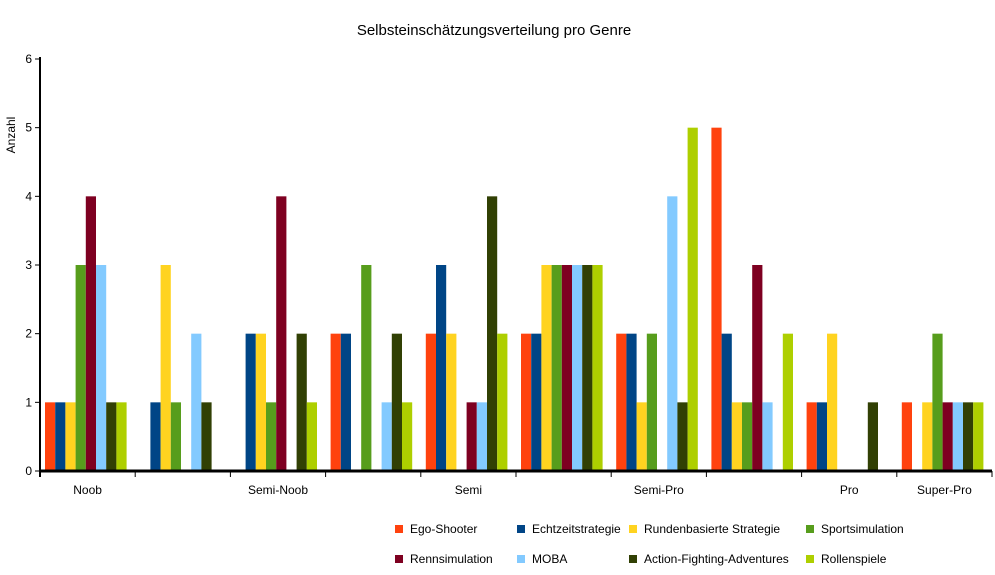 The image size is (995, 575). I want to click on legend-label: Sportsimulation, so click(862, 529).